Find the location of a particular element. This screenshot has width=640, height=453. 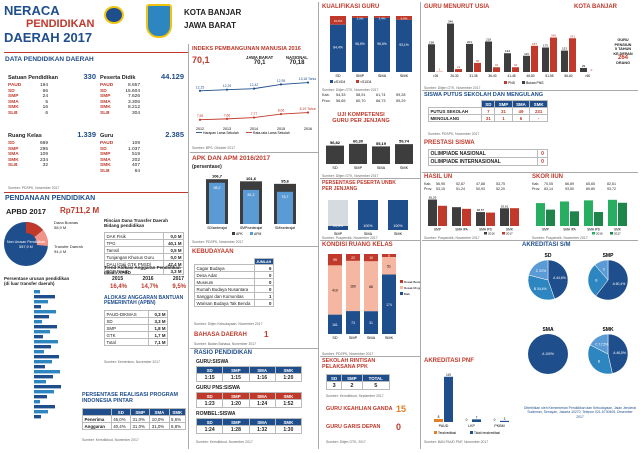

rasio-cell: 1:15 is located at coordinates (209, 377).